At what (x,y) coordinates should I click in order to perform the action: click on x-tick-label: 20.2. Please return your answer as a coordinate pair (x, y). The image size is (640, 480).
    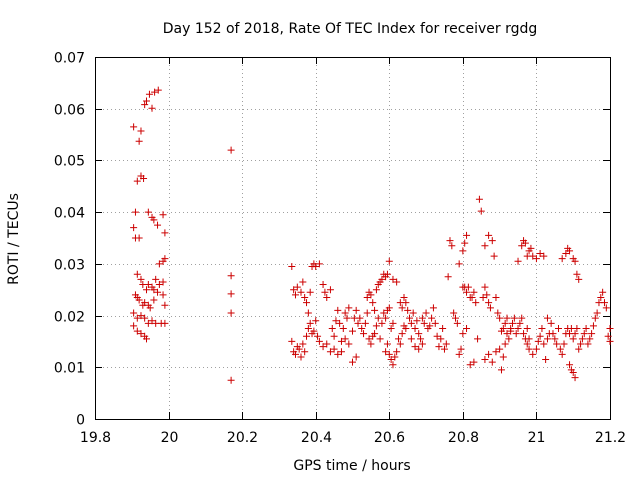
    Looking at the image, I should click on (242, 438).